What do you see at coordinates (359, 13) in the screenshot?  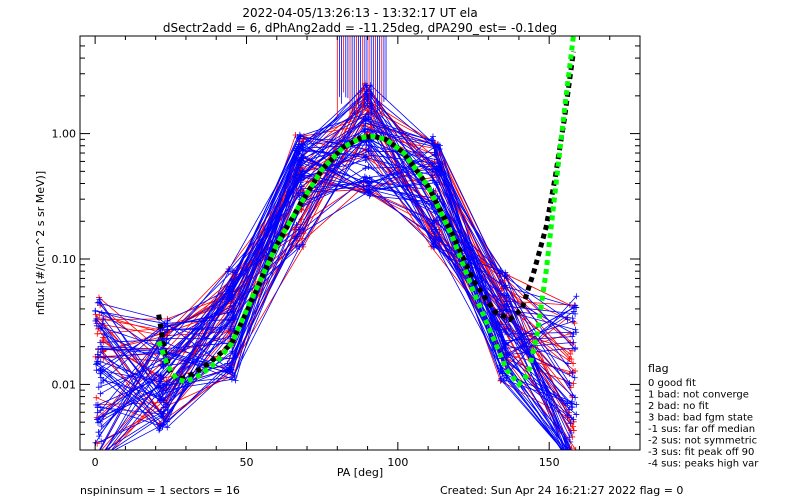 I see `chart-title: 2022-04-05/13:26:13 - 13:32:17 UT ela` at bounding box center [359, 13].